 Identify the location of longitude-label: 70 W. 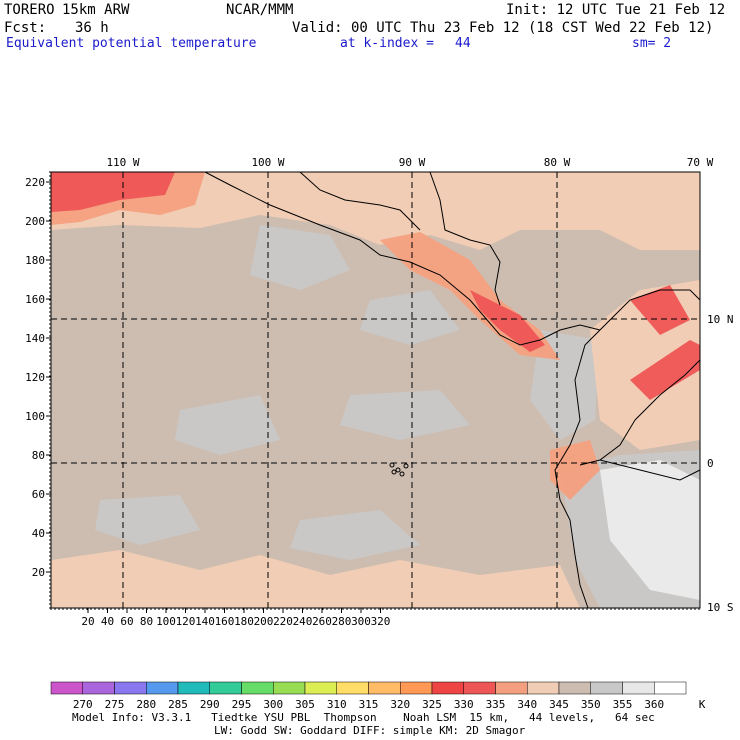
(700, 162).